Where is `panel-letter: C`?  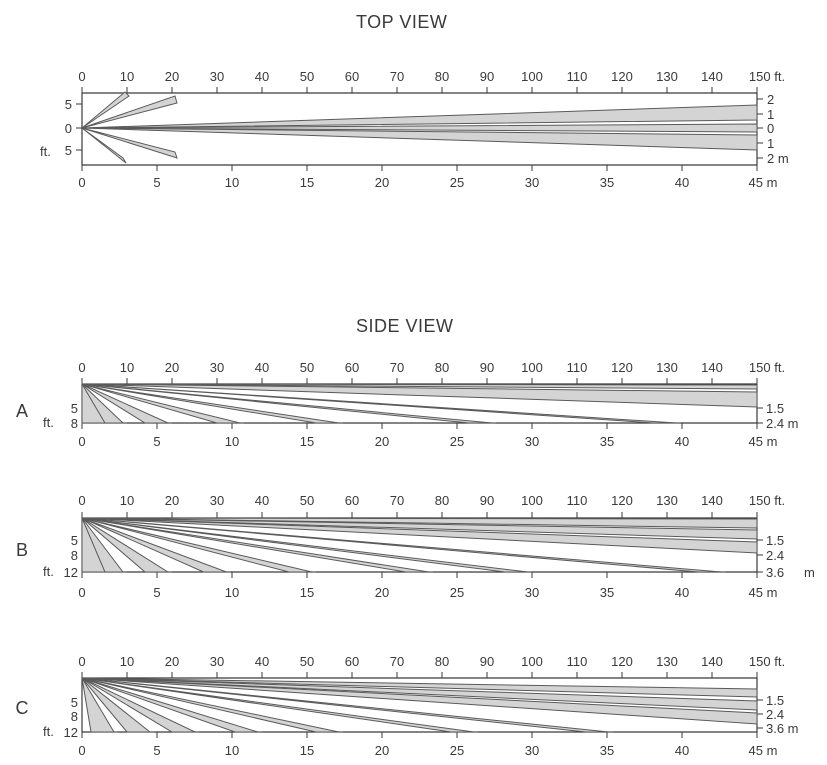
panel-letter: C is located at coordinates (22, 708).